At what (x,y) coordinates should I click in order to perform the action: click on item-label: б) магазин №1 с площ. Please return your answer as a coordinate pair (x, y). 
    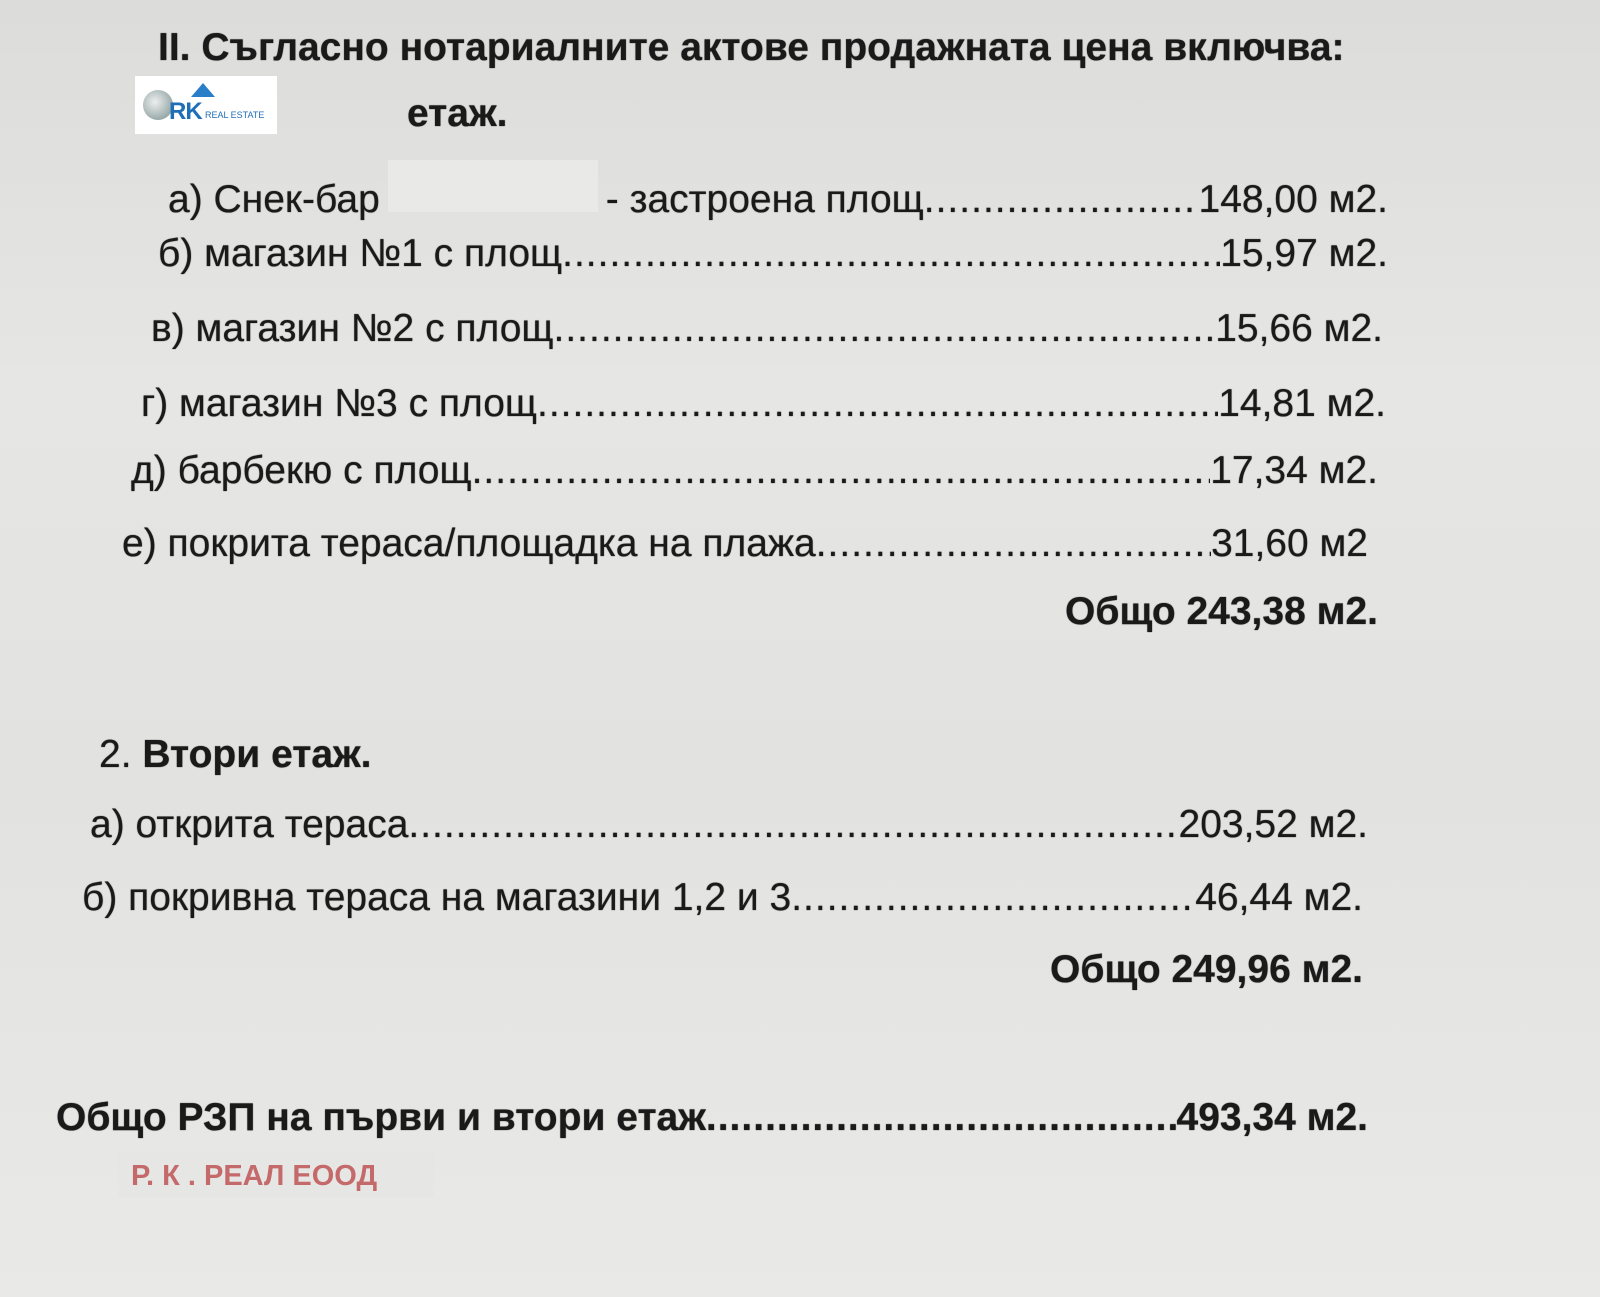
    Looking at the image, I should click on (360, 253).